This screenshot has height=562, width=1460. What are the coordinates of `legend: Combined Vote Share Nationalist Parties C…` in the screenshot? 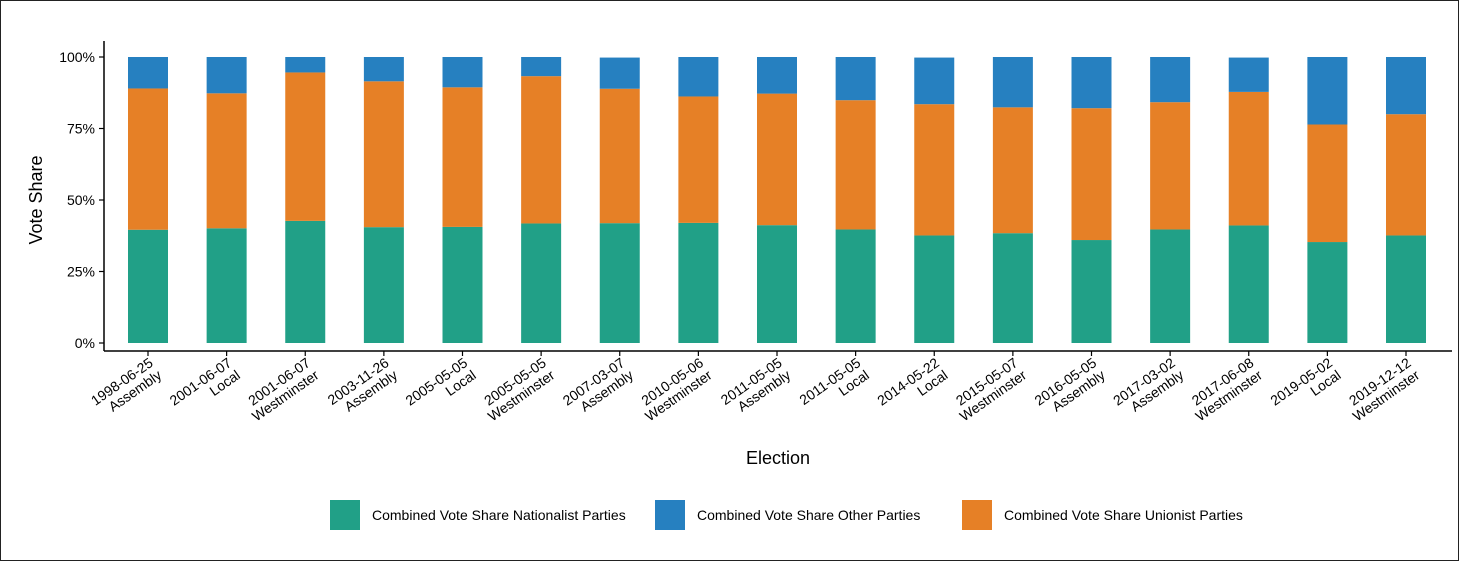 It's located at (786, 515).